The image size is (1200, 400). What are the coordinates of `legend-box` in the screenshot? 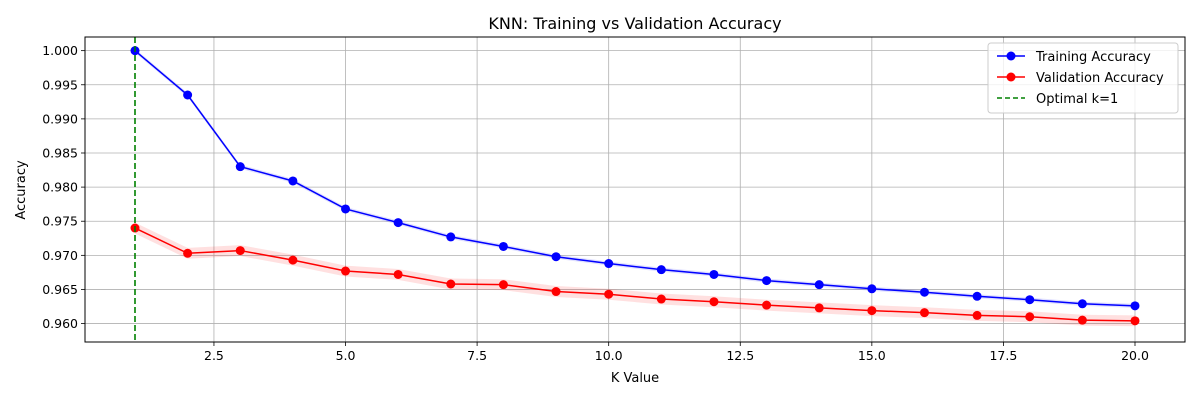 It's located at (1083, 78).